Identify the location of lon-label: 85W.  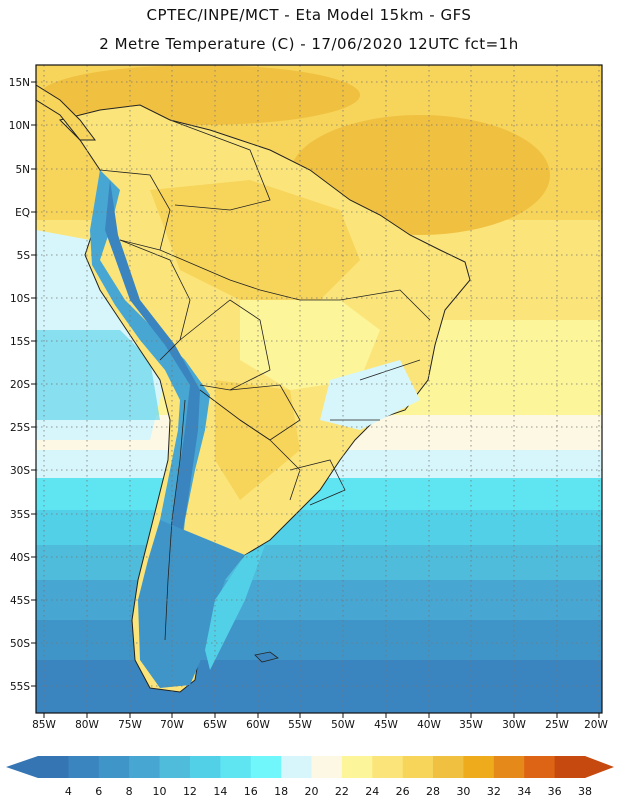
(44, 725).